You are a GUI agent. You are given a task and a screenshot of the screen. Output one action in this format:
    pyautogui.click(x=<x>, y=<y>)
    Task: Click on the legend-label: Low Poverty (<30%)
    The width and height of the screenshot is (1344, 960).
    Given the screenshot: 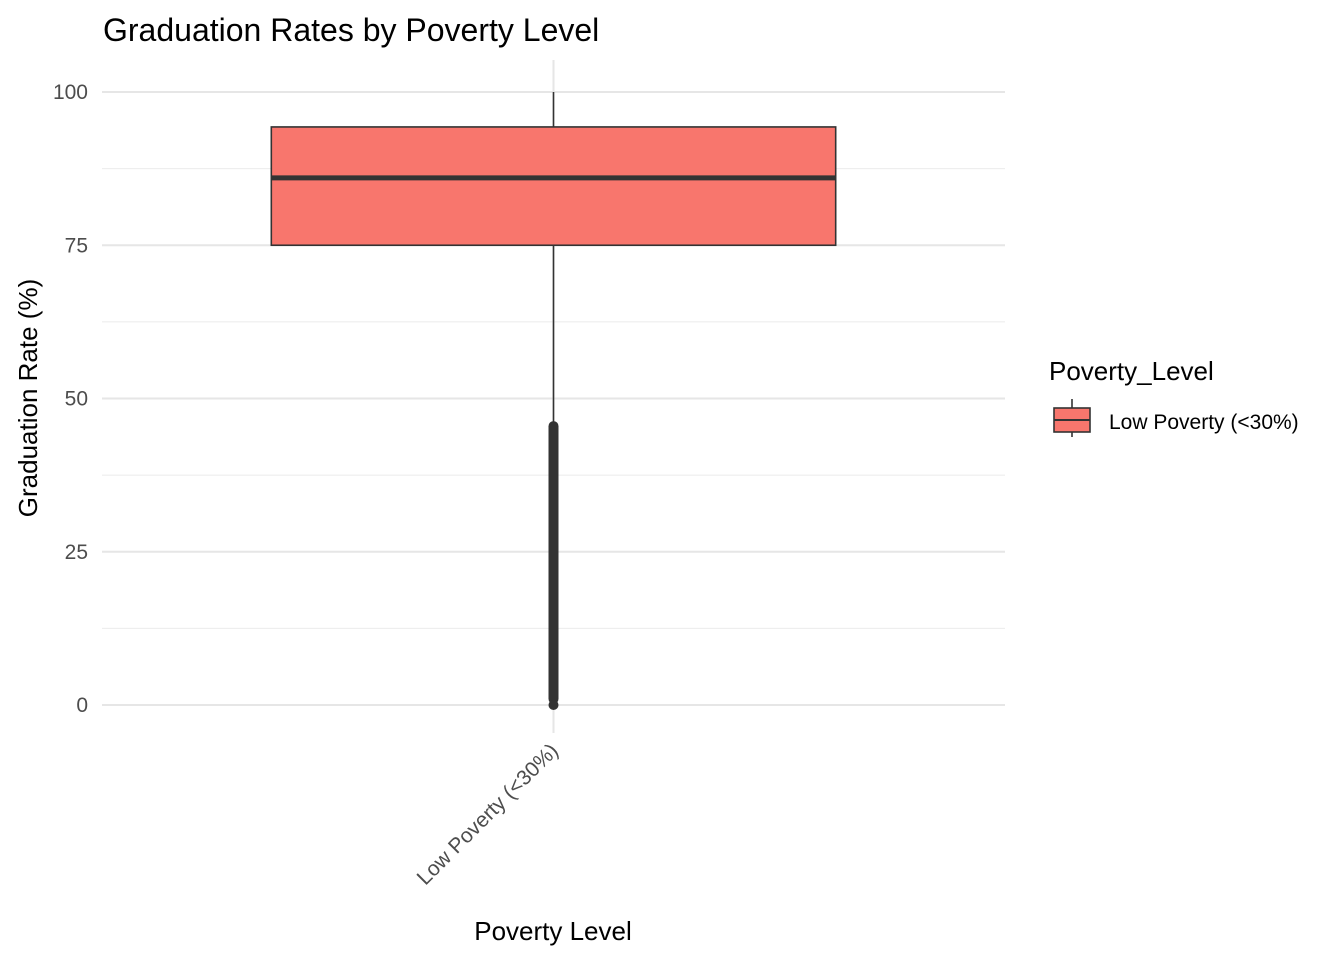 What is the action you would take?
    pyautogui.click(x=1204, y=422)
    